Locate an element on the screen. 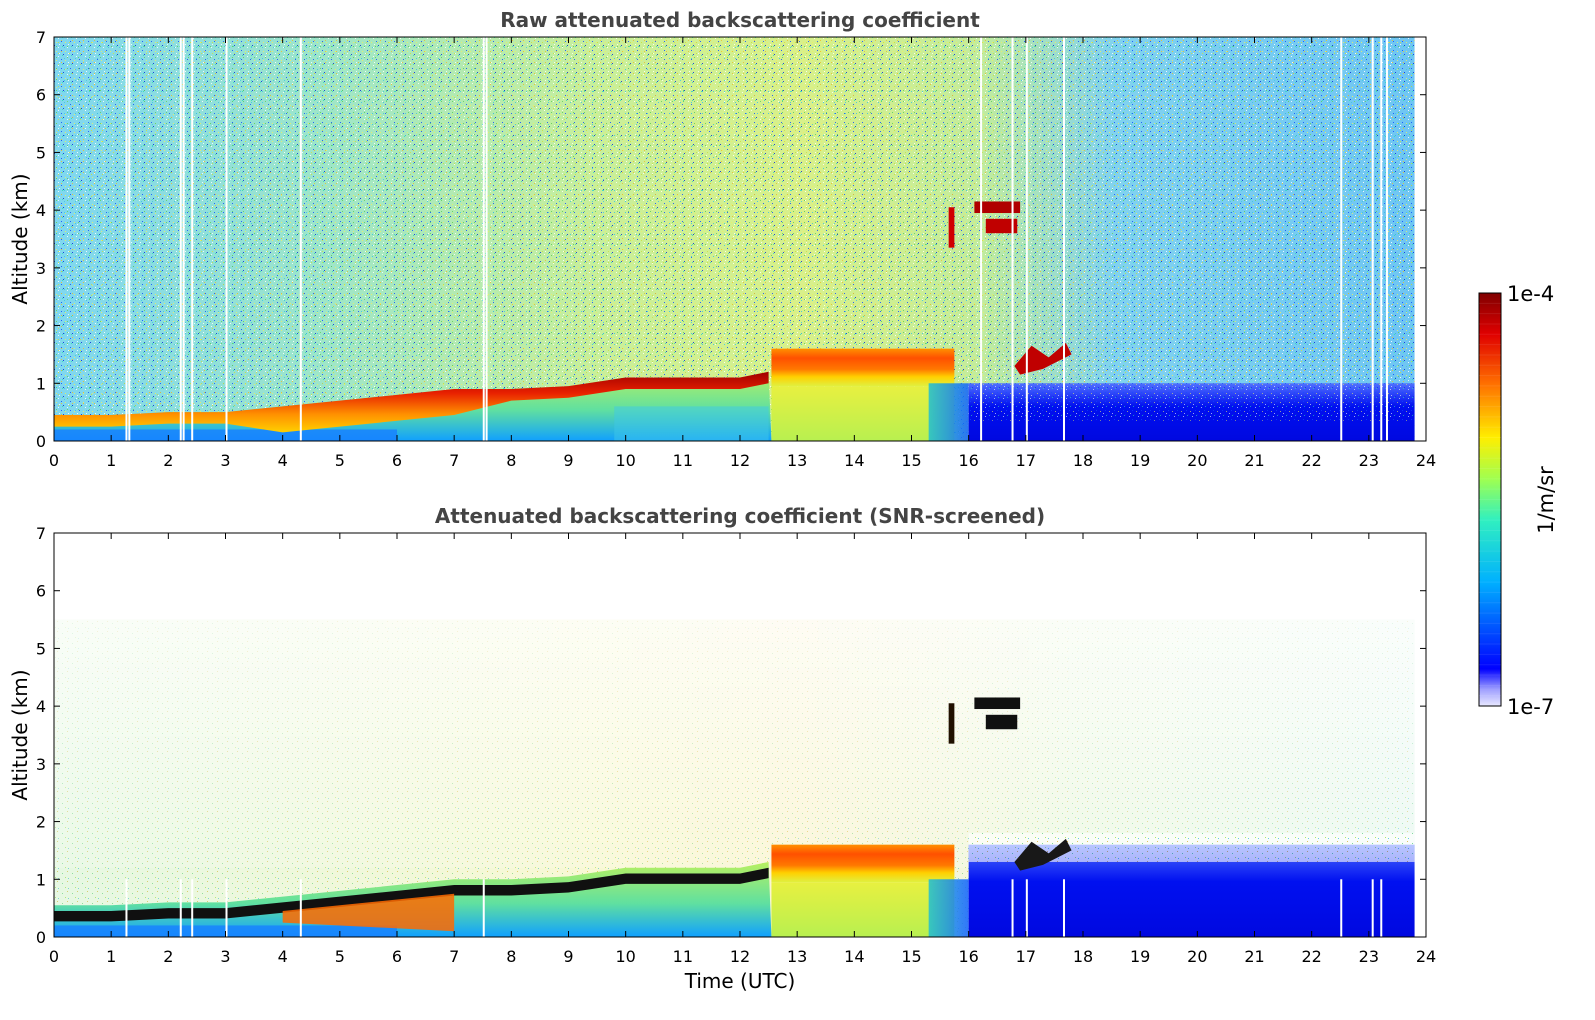 The image size is (1595, 1020). raw-y-axis-label: Altitude (km) is located at coordinates (20, 238).